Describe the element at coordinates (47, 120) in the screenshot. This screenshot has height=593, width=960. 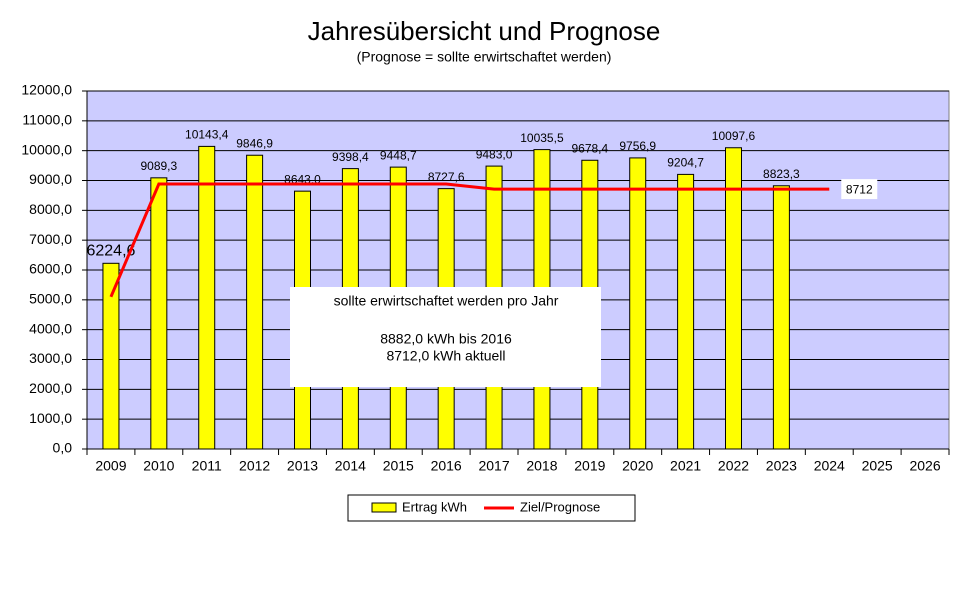
I see `y-tick-label: 11000,0` at that location.